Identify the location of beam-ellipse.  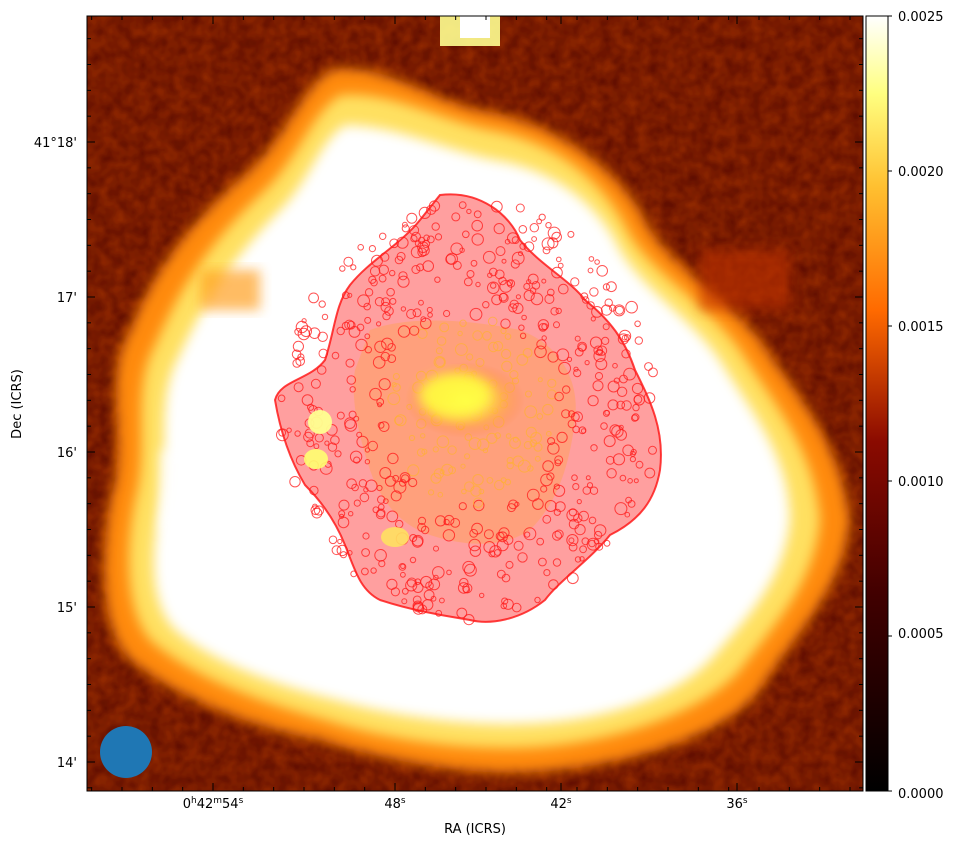
(126, 752).